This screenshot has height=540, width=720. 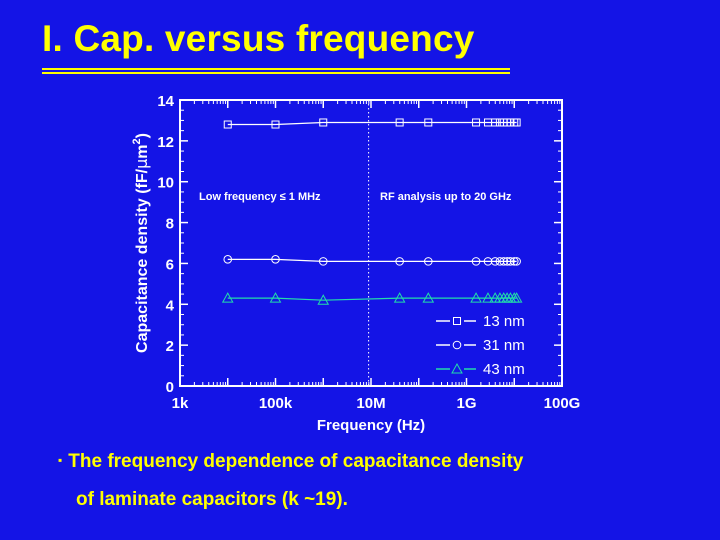 I want to click on x-tick-label: 1G, so click(x=466, y=403).